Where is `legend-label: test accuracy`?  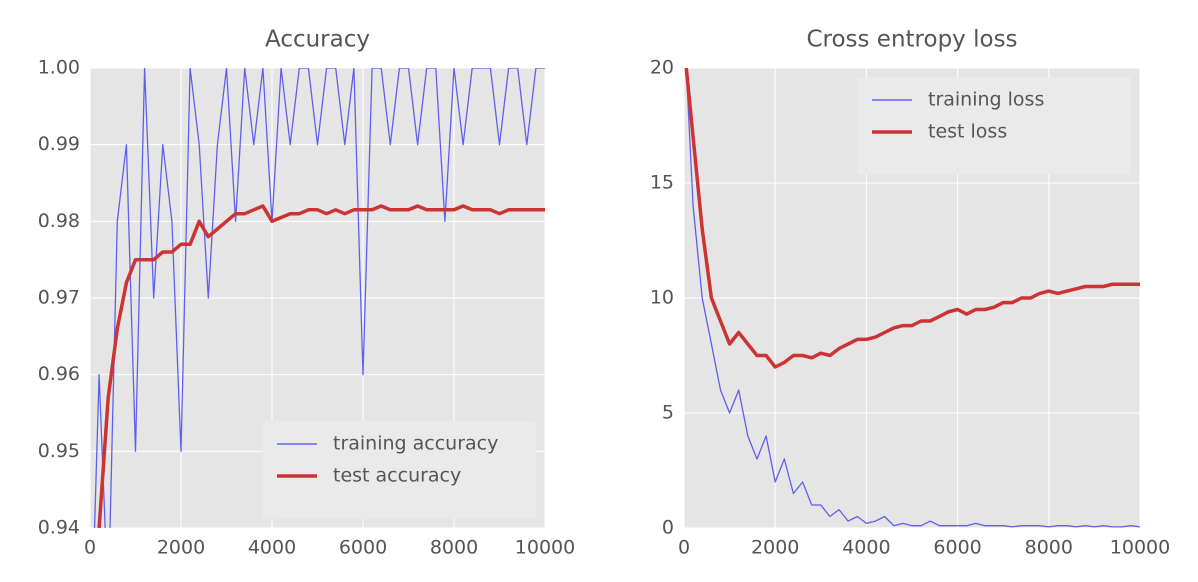
legend-label: test accuracy is located at coordinates (397, 476).